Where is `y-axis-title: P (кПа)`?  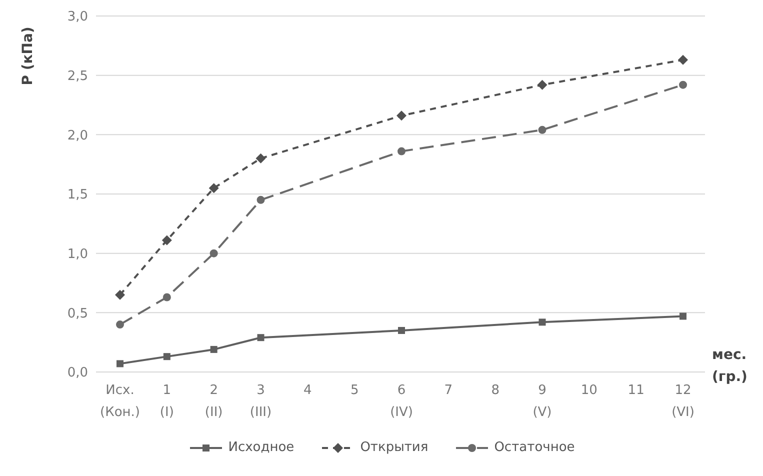
y-axis-title: P (кПа) is located at coordinates (28, 56).